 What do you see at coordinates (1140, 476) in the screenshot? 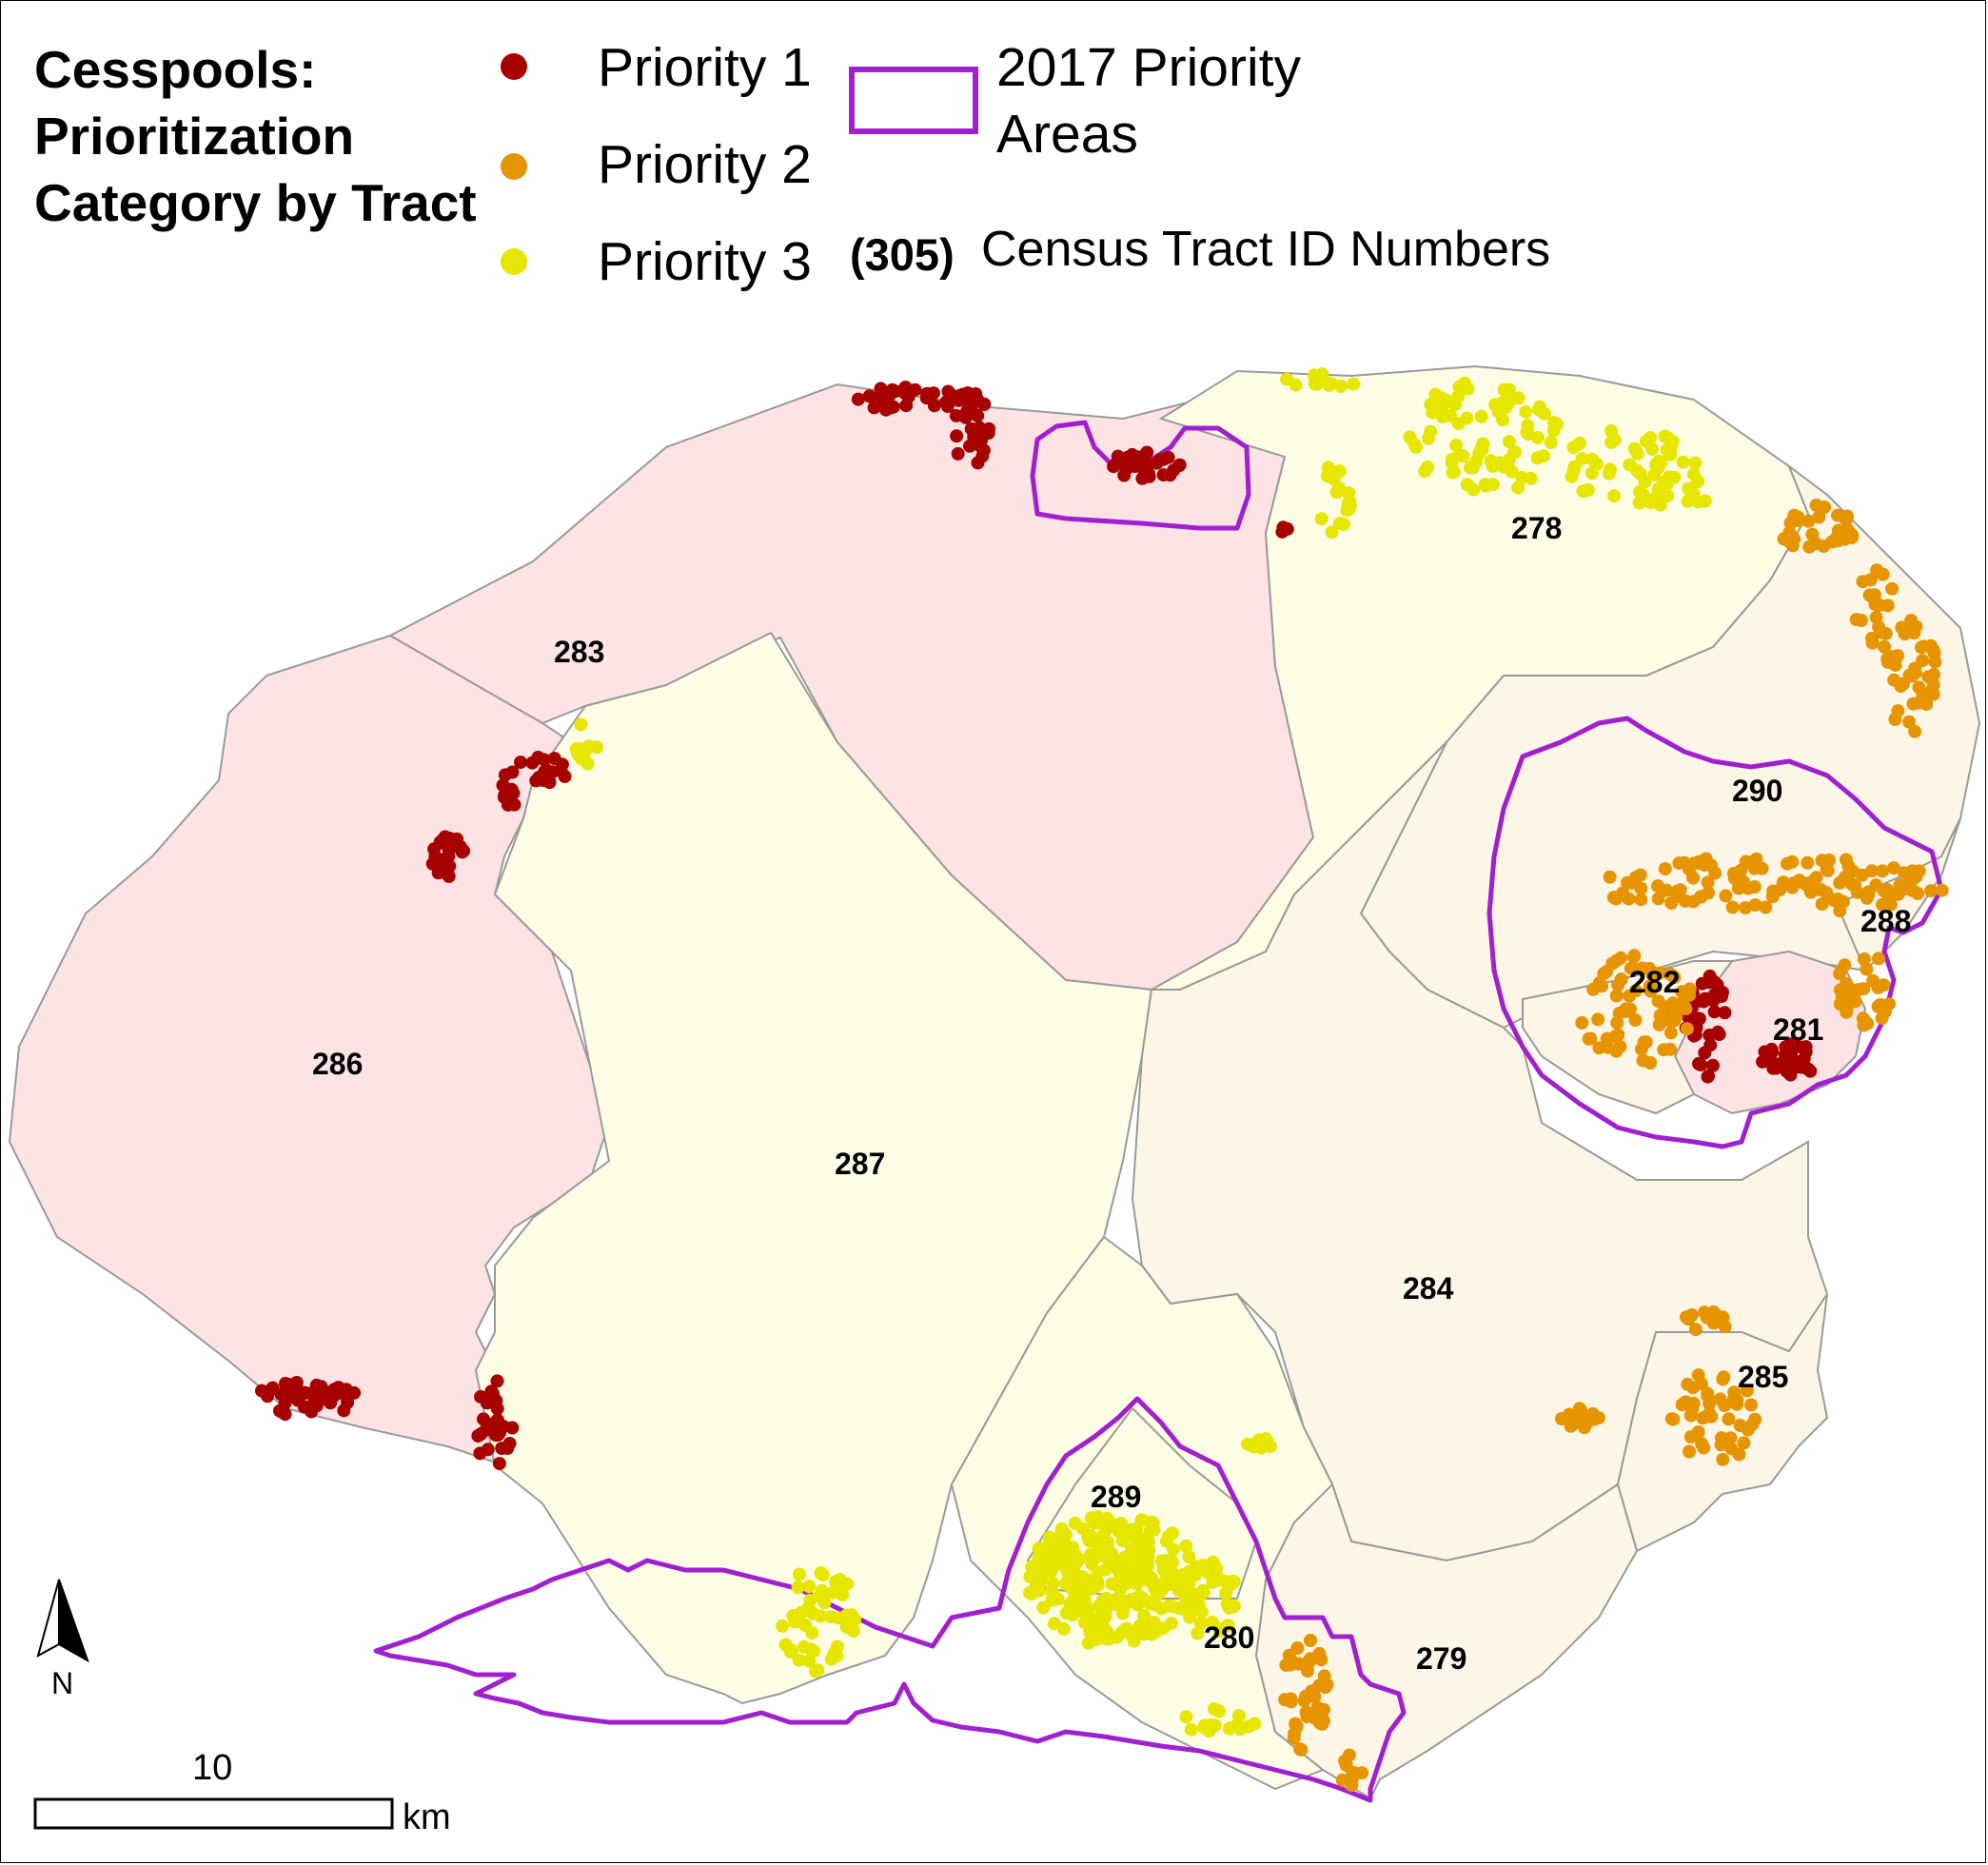
I see `priority-area-north` at bounding box center [1140, 476].